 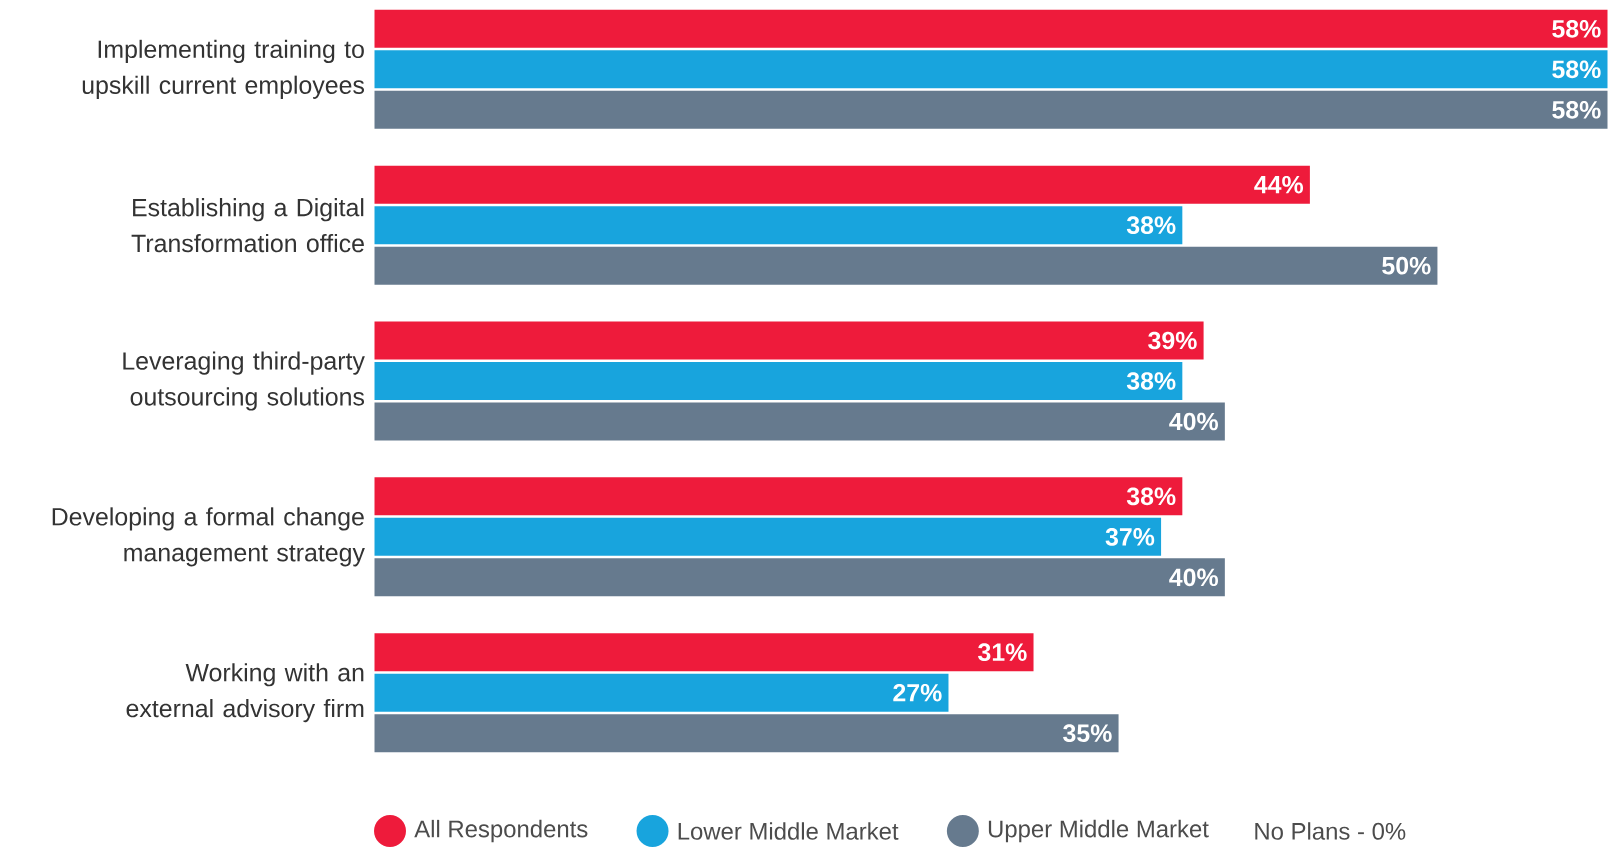 What do you see at coordinates (223, 69) in the screenshot?
I see `y-tick-label: Implementing training to upskill current employees` at bounding box center [223, 69].